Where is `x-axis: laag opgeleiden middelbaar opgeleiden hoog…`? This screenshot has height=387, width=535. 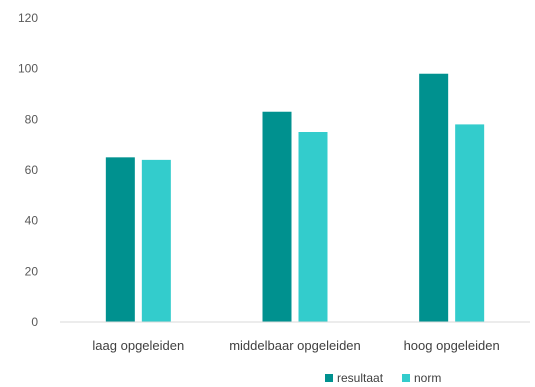 x-axis: laag opgeleiden middelbaar opgeleiden hoog… is located at coordinates (295, 345).